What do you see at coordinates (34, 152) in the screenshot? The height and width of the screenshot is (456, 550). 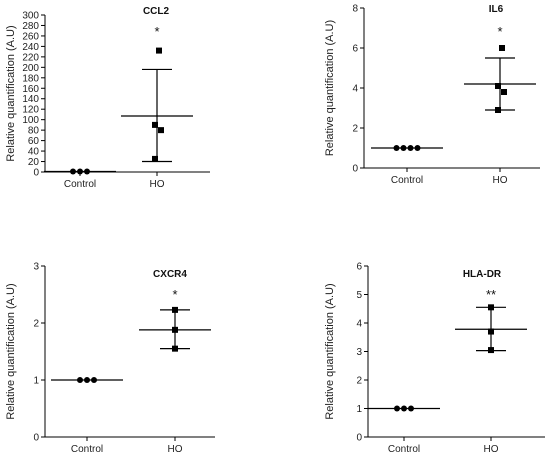 I see `y-tick-label: 40` at bounding box center [34, 152].